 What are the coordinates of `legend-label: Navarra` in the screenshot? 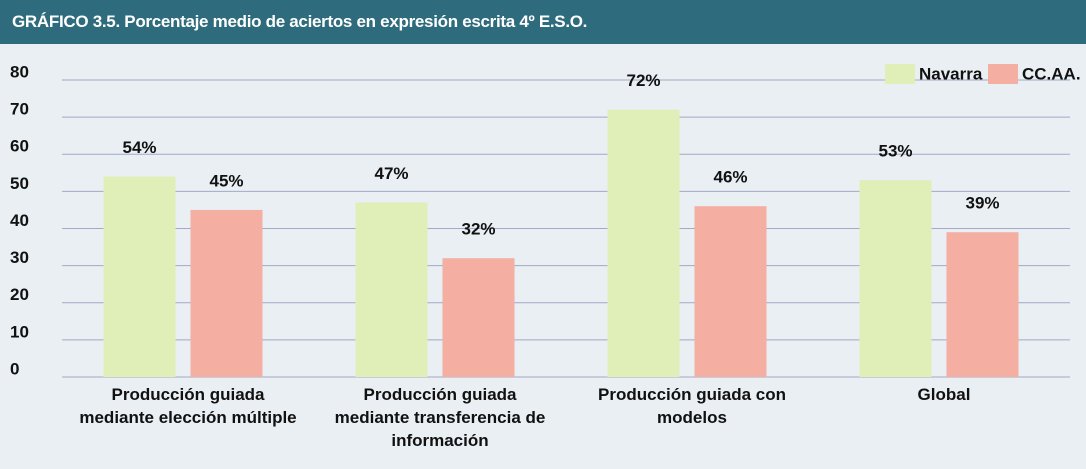 It's located at (951, 73).